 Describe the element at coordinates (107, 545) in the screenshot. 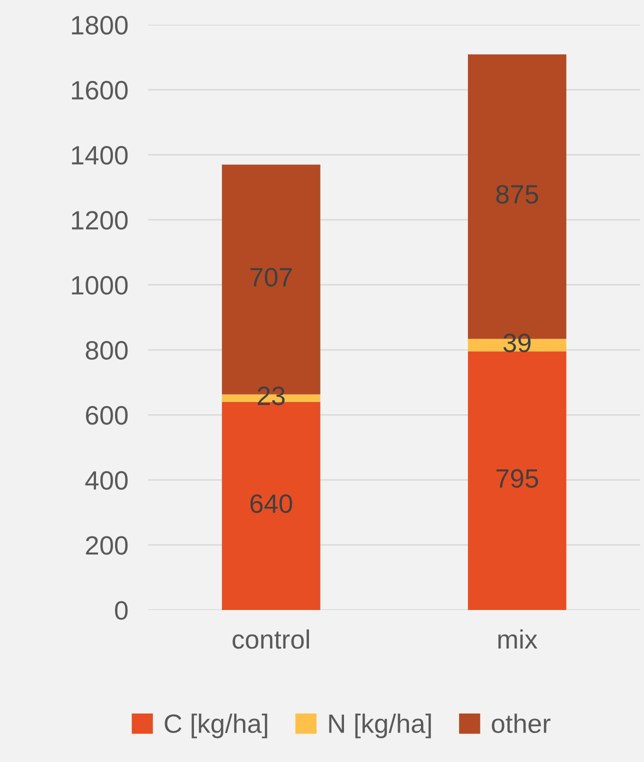

I see `y-tick-label: 200` at that location.